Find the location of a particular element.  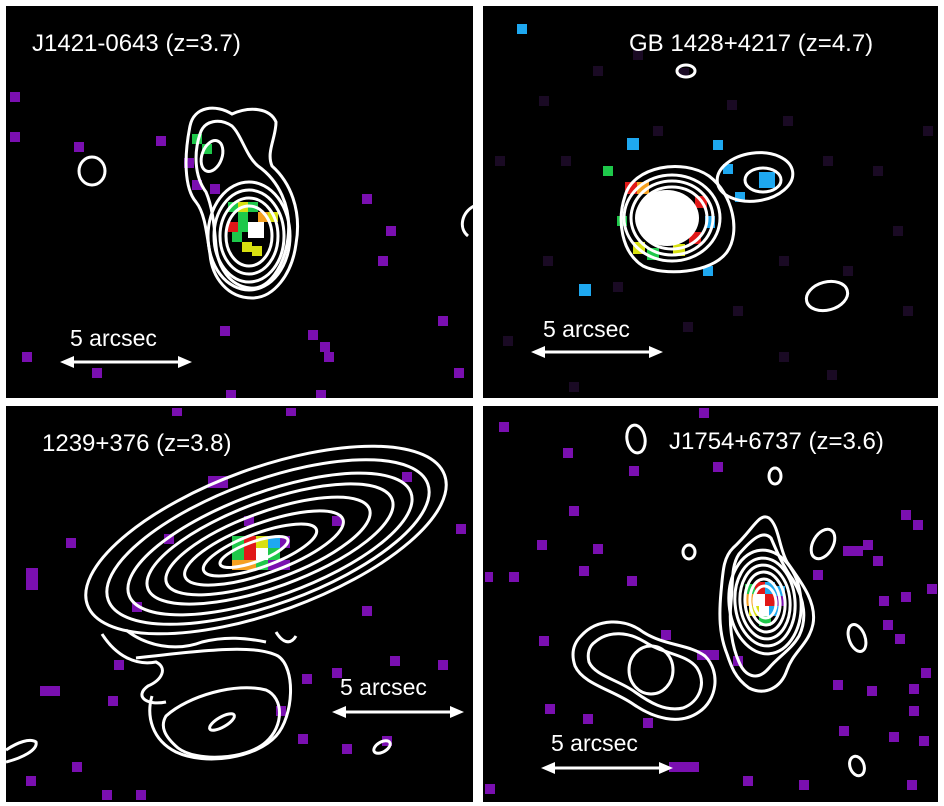

panel-title: J1421-0643 (z=3.7) is located at coordinates (136, 43).